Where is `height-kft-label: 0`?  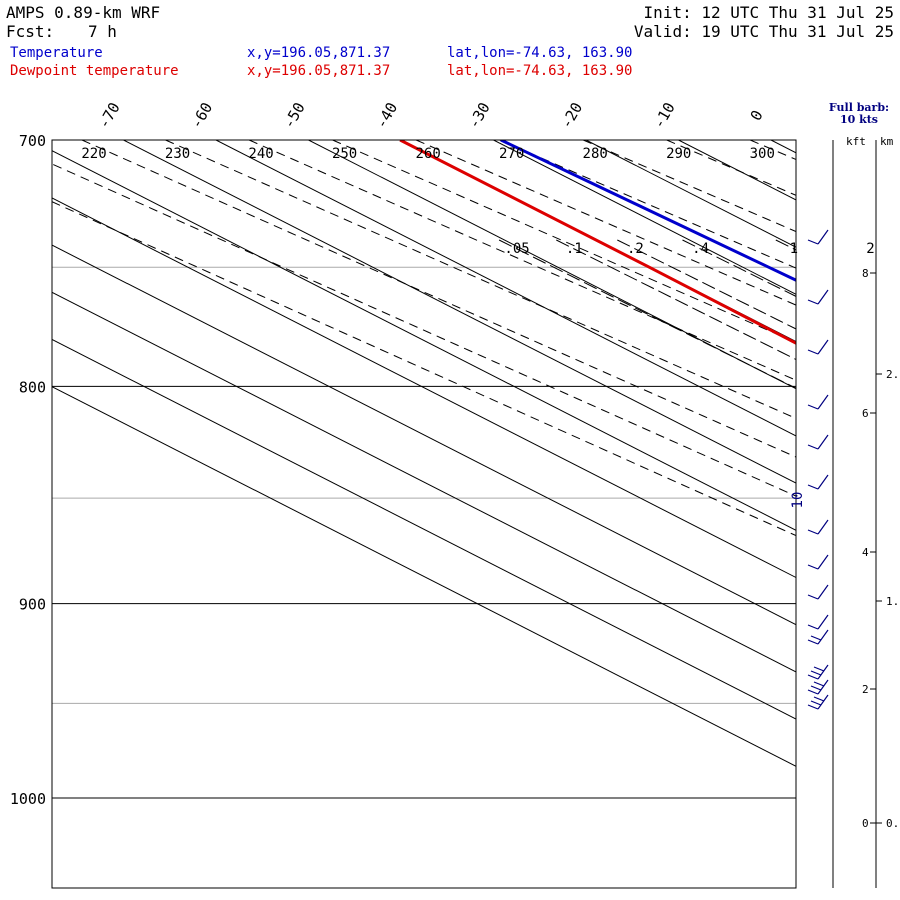 height-kft-label: 0 is located at coordinates (865, 823).